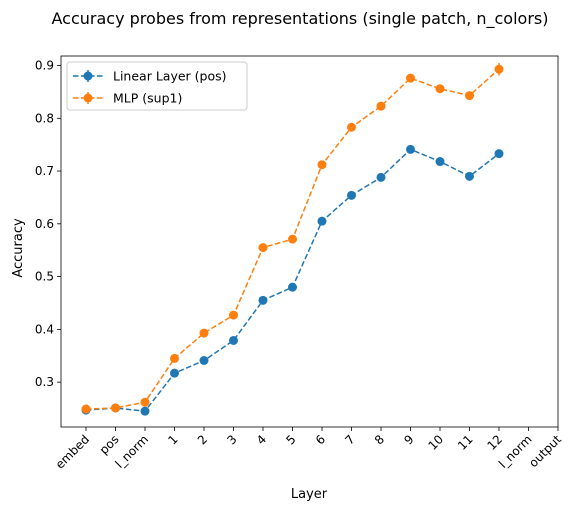 The width and height of the screenshot is (588, 510). I want to click on legend-label: MLP (sup1), so click(147, 98).